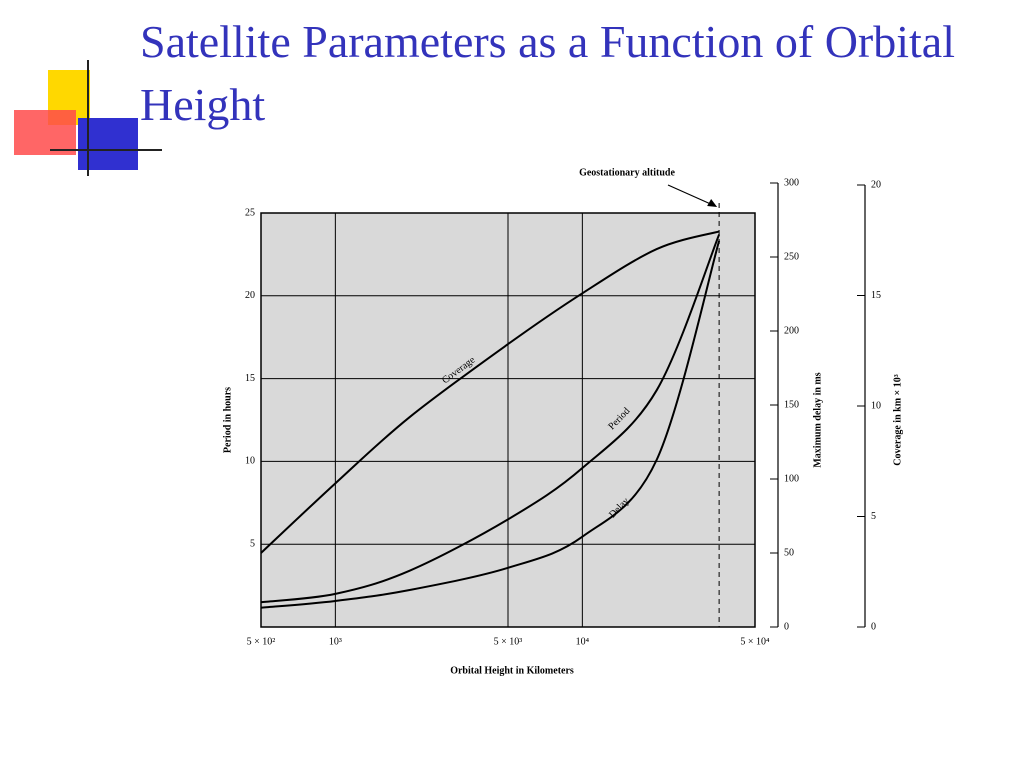 The image size is (1024, 768). What do you see at coordinates (250, 295) in the screenshot?
I see `y-tick-label: 20` at bounding box center [250, 295].